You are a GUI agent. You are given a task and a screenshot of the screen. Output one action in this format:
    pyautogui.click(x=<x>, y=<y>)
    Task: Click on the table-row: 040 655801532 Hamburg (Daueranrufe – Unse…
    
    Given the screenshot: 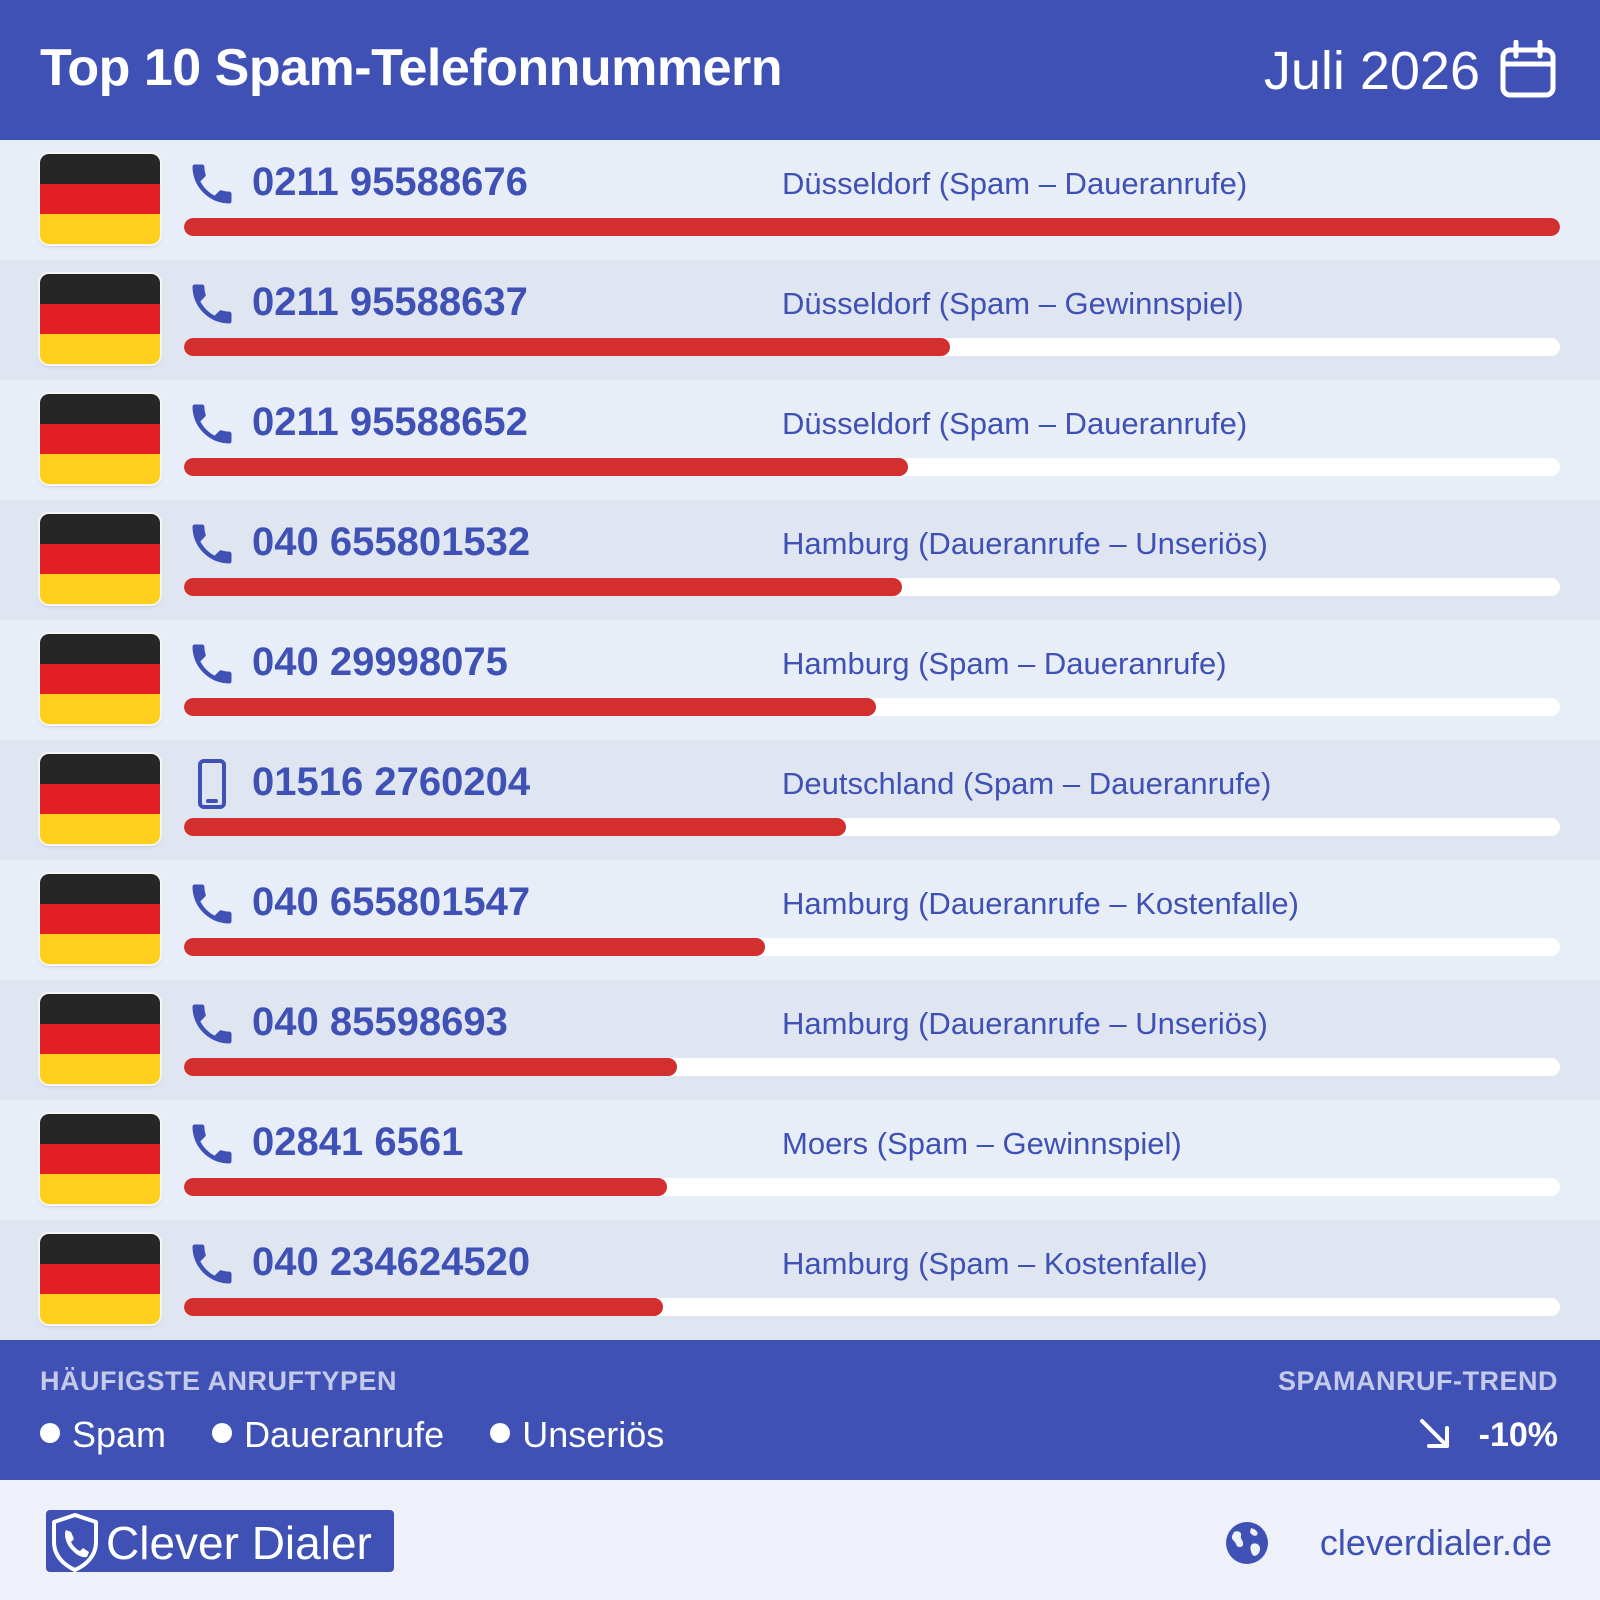 What is the action you would take?
    pyautogui.click(x=800, y=560)
    